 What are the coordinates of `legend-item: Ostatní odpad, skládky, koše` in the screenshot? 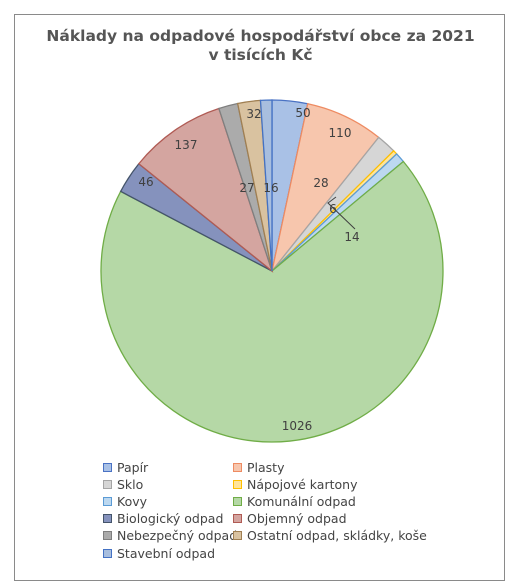 It's located at (330, 536).